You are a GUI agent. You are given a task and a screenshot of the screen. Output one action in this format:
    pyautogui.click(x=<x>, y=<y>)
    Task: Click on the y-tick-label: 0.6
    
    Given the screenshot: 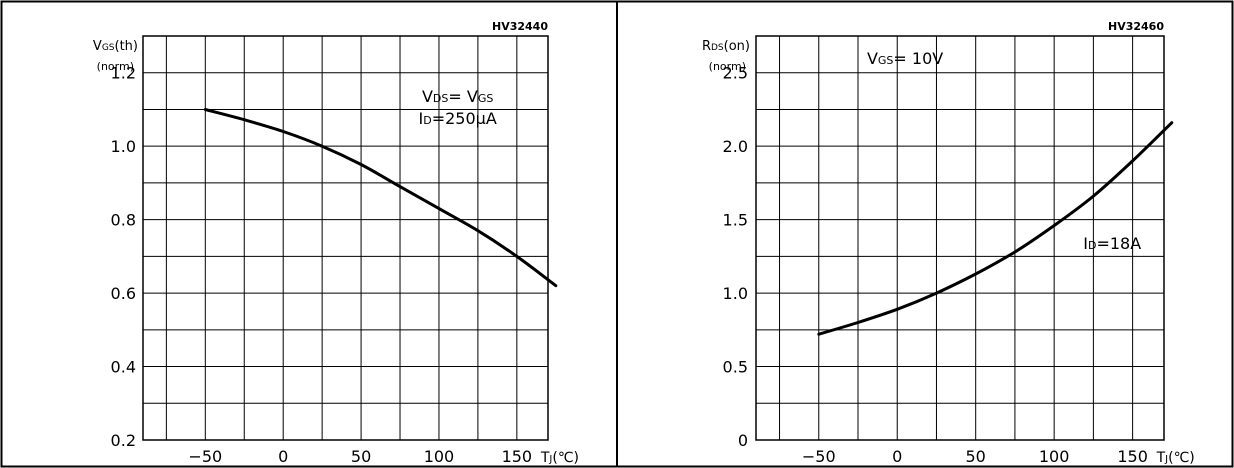 What is the action you would take?
    pyautogui.click(x=123, y=293)
    